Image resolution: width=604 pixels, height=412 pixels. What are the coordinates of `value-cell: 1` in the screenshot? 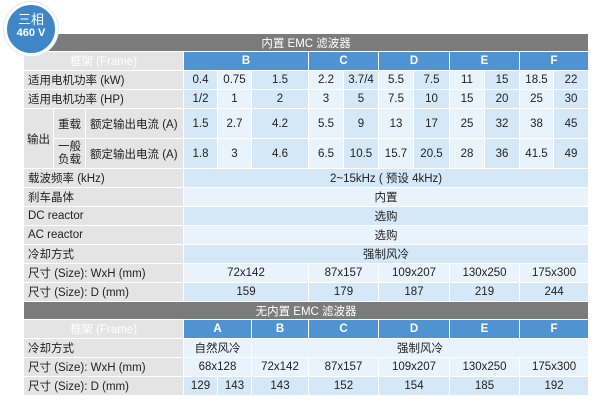 It's located at (234, 99).